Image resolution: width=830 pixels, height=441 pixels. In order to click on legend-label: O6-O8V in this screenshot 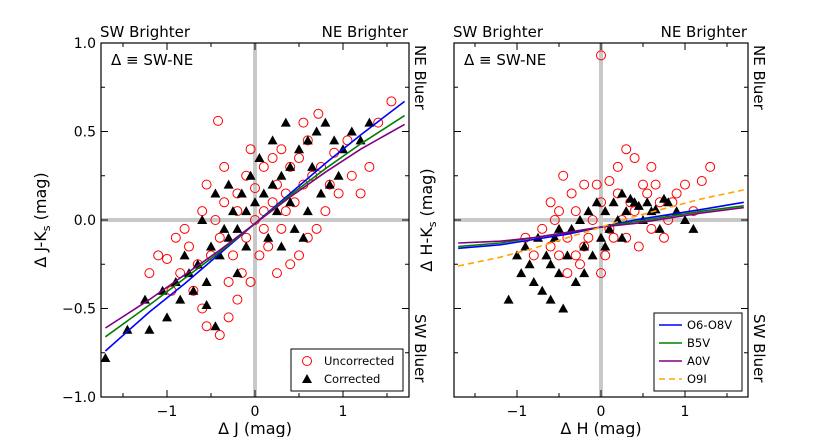, I will do `click(709, 325)`.